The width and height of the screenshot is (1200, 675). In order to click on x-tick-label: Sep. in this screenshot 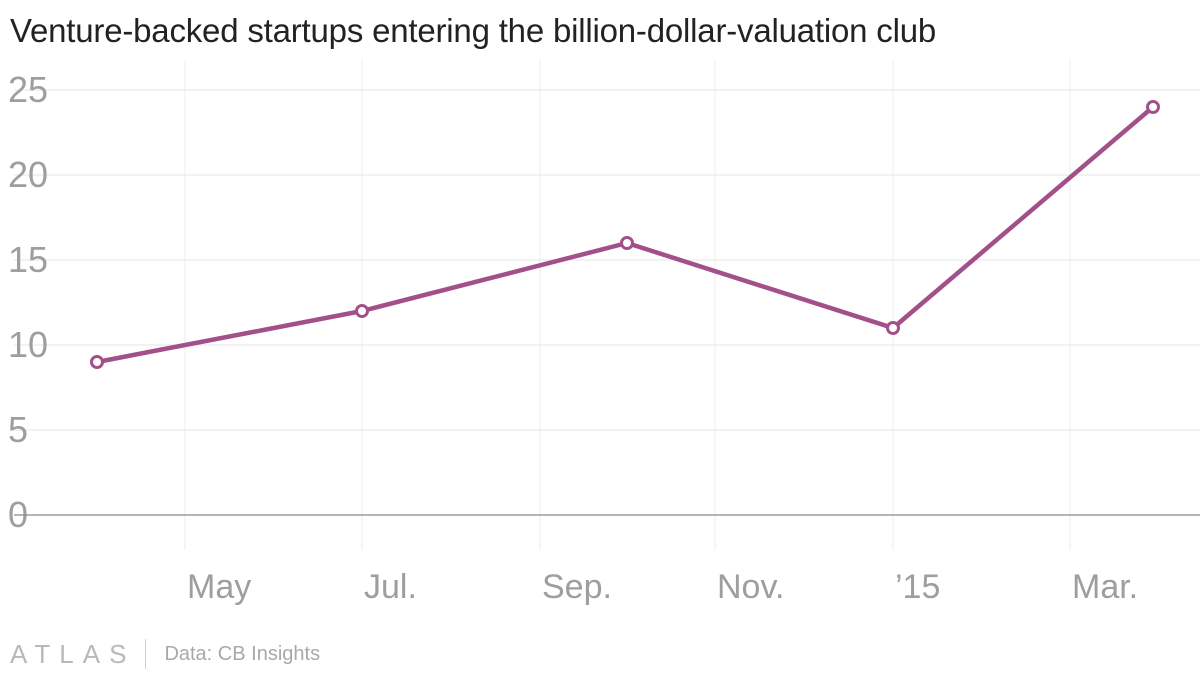, I will do `click(577, 587)`.